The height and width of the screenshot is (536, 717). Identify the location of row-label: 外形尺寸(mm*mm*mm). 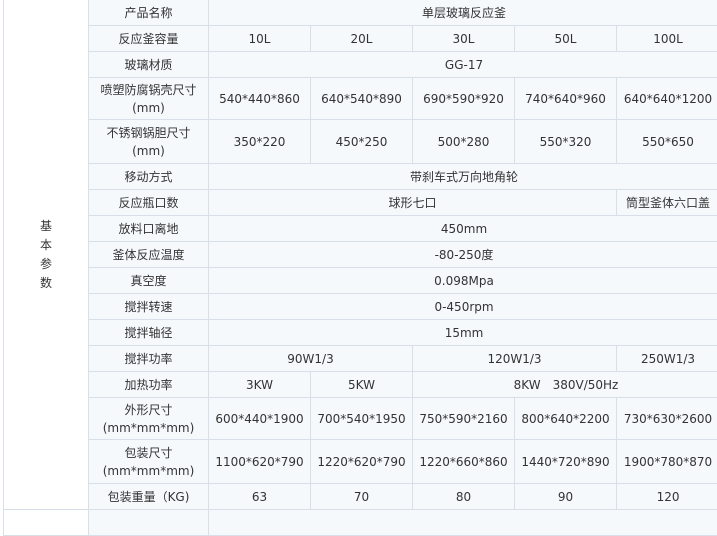
(149, 419).